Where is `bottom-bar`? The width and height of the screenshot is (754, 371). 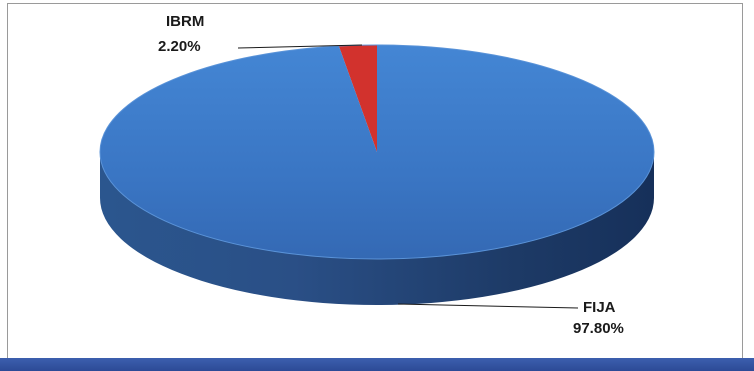 bottom-bar is located at coordinates (377, 364).